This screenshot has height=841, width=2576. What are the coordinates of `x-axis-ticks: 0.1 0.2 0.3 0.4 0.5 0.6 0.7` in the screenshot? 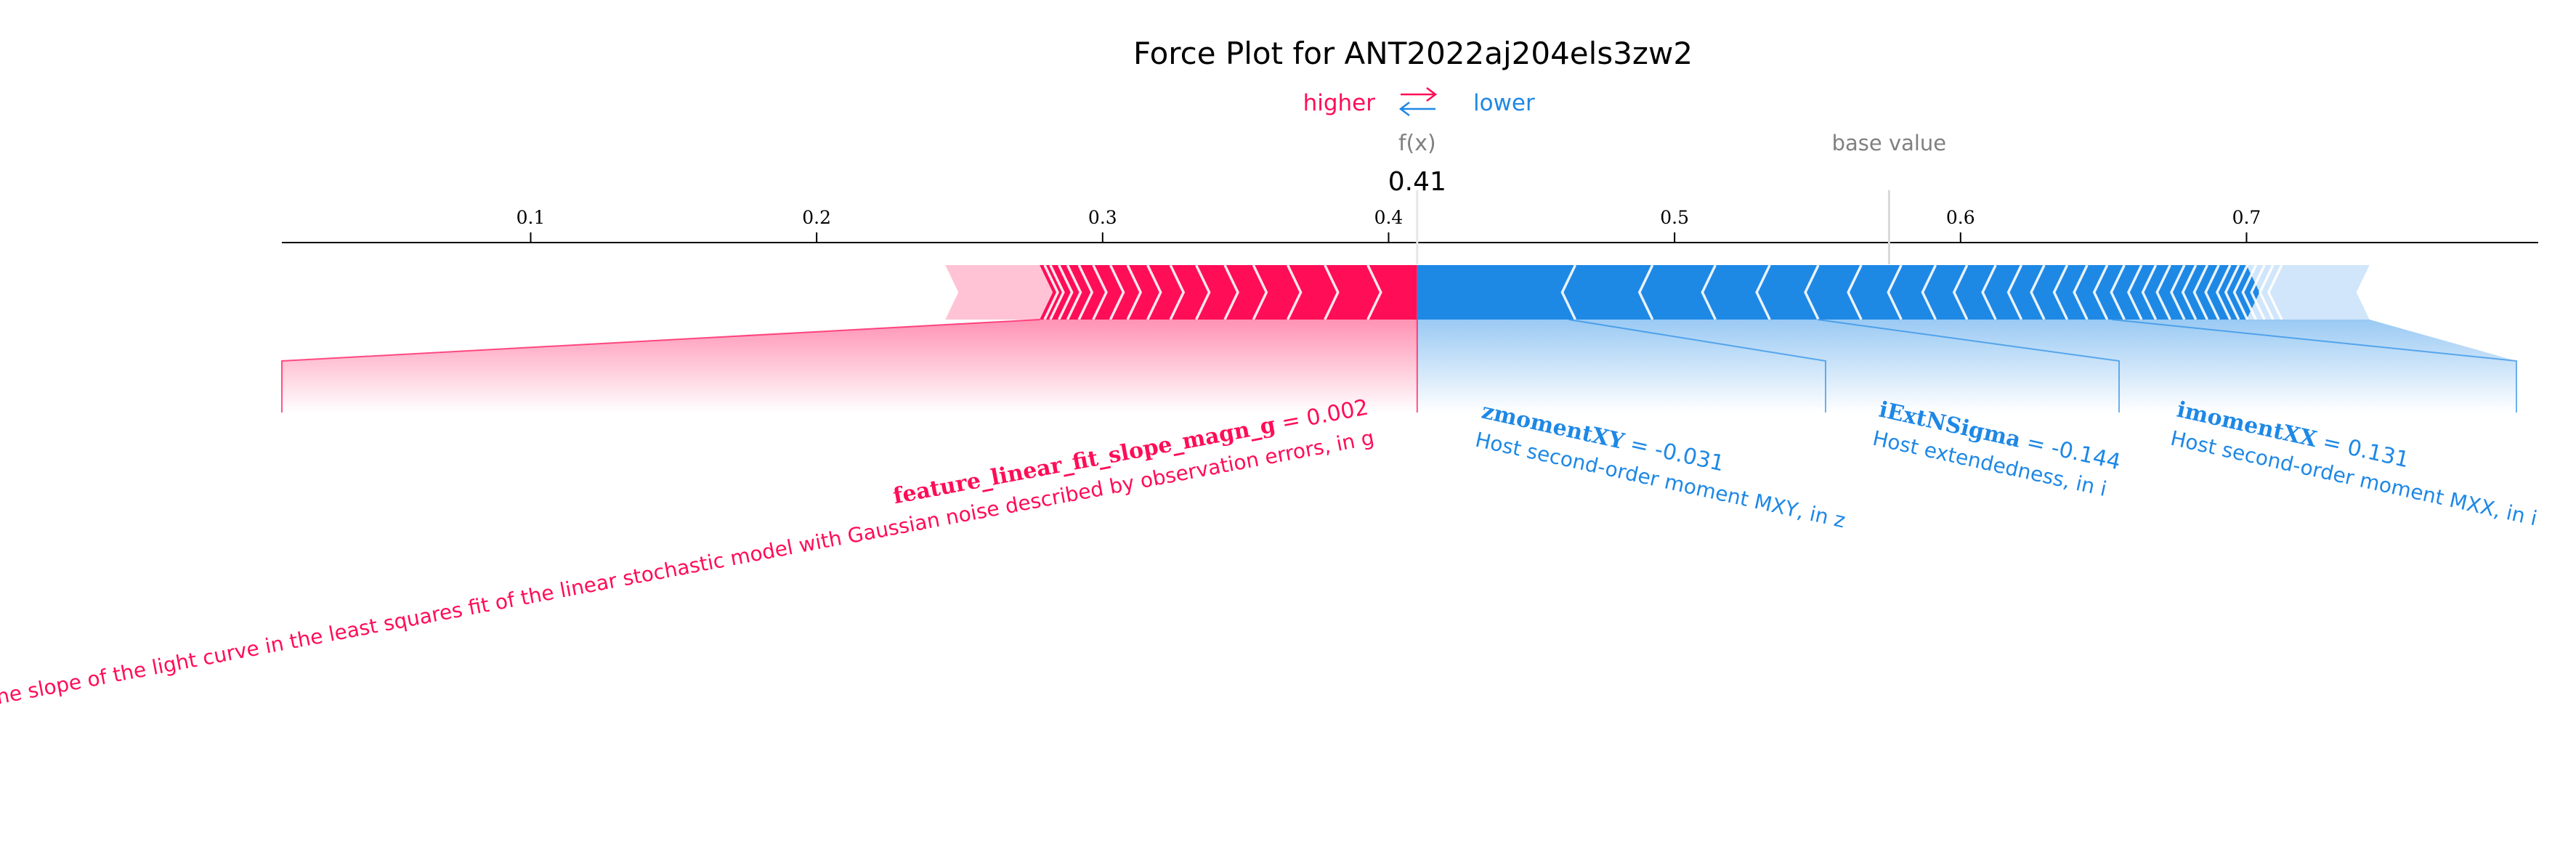 It's located at (1389, 225).